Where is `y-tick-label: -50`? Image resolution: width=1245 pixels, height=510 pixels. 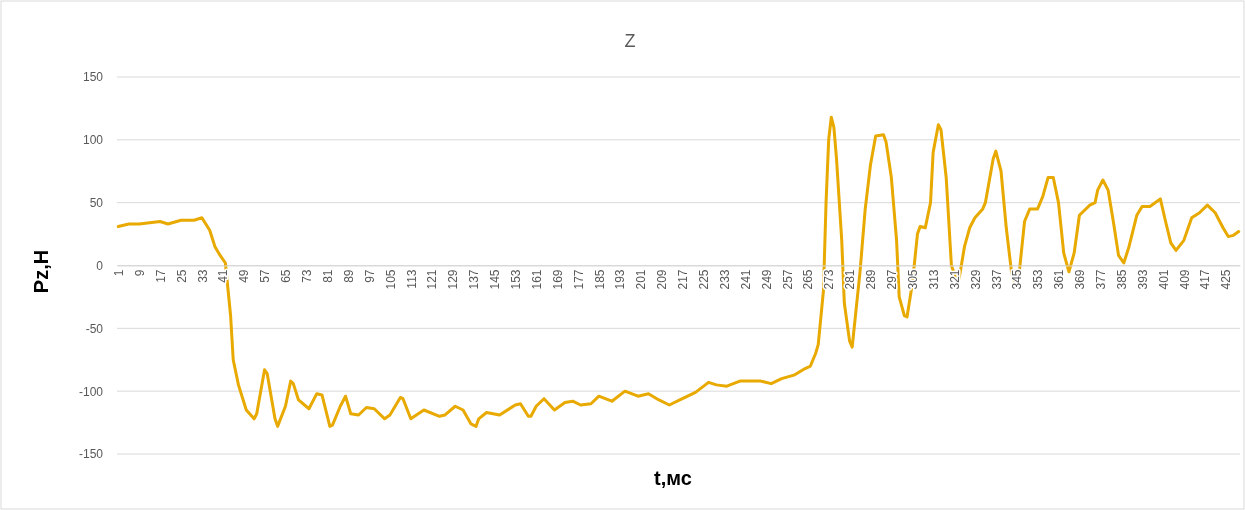
y-tick-label: -50 is located at coordinates (94, 328).